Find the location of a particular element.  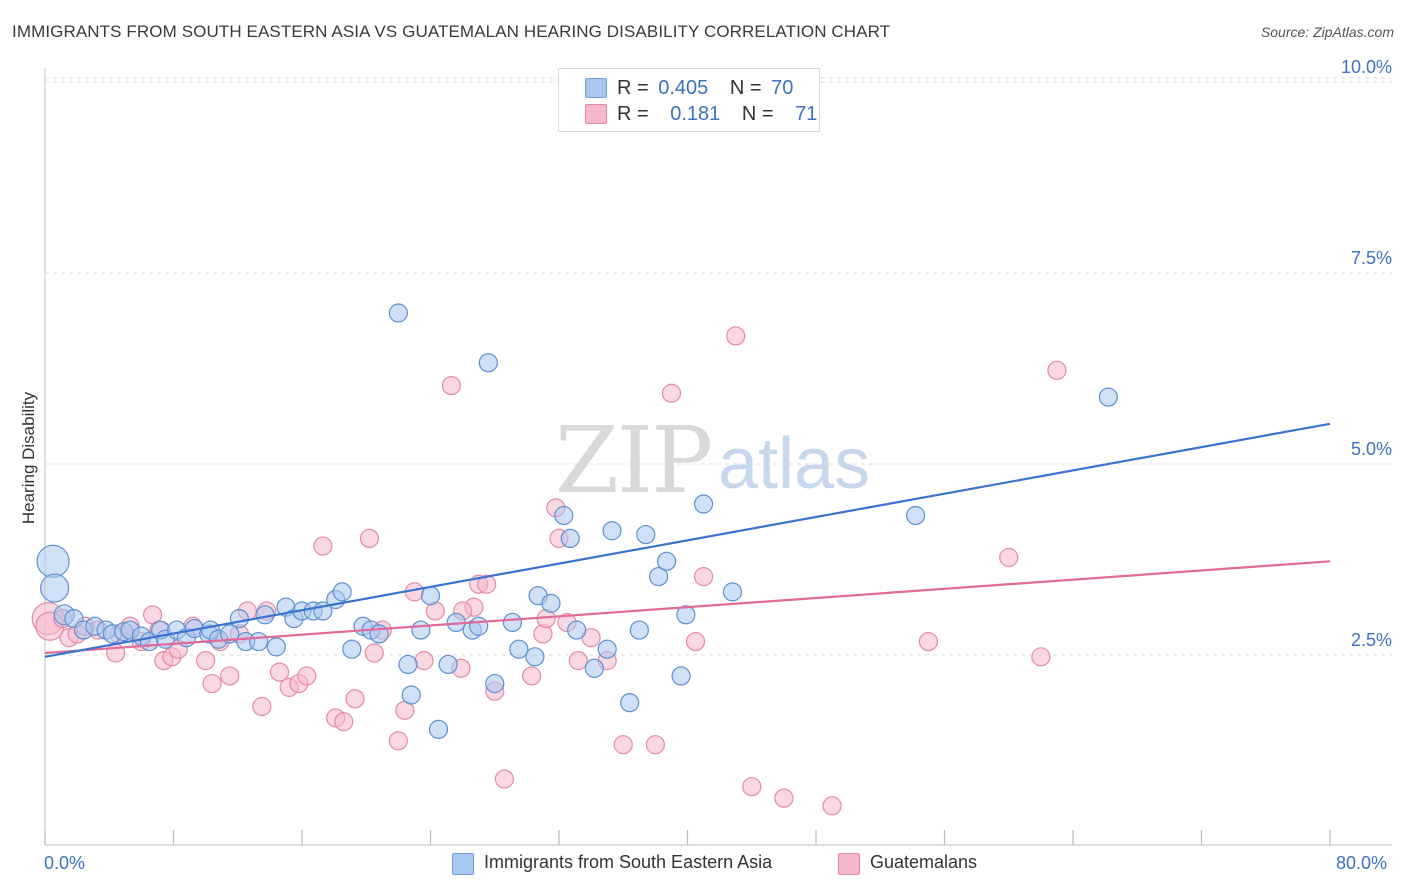

legend-r-value: 0.405 is located at coordinates (683, 88).